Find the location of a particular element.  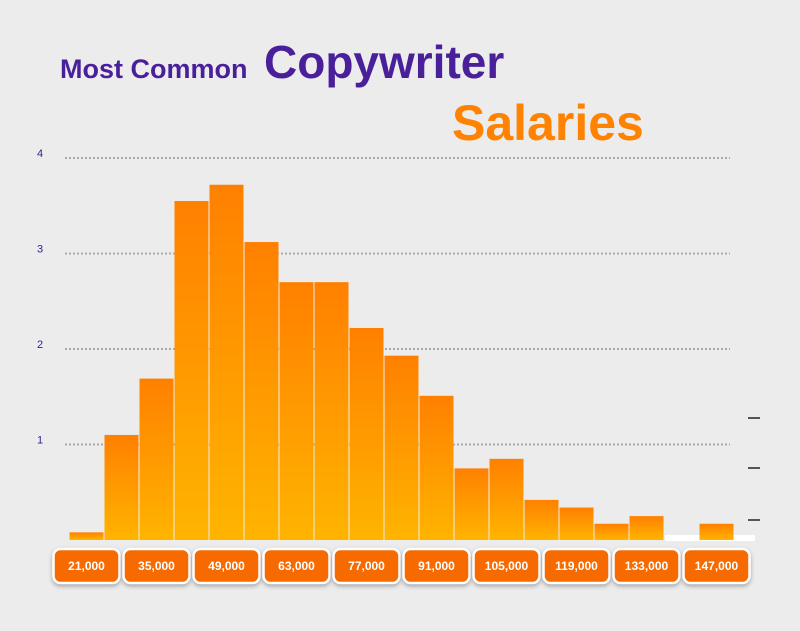

x-tick-label: 35,000 is located at coordinates (156, 566).